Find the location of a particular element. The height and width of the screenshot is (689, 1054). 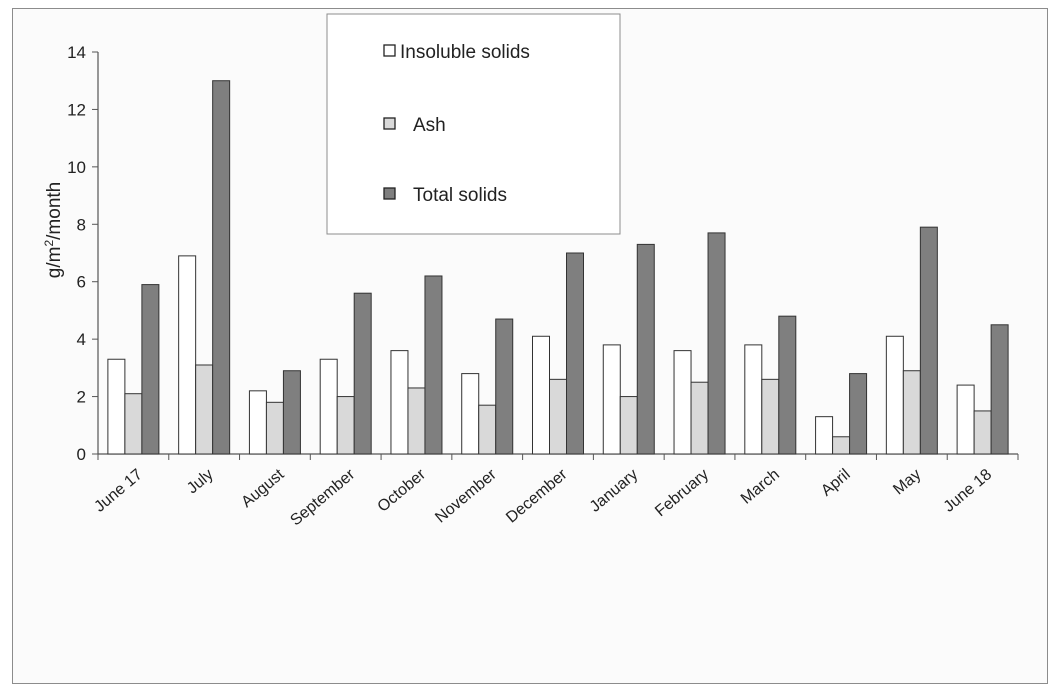

y-tick-label: 0 is located at coordinates (81, 454).